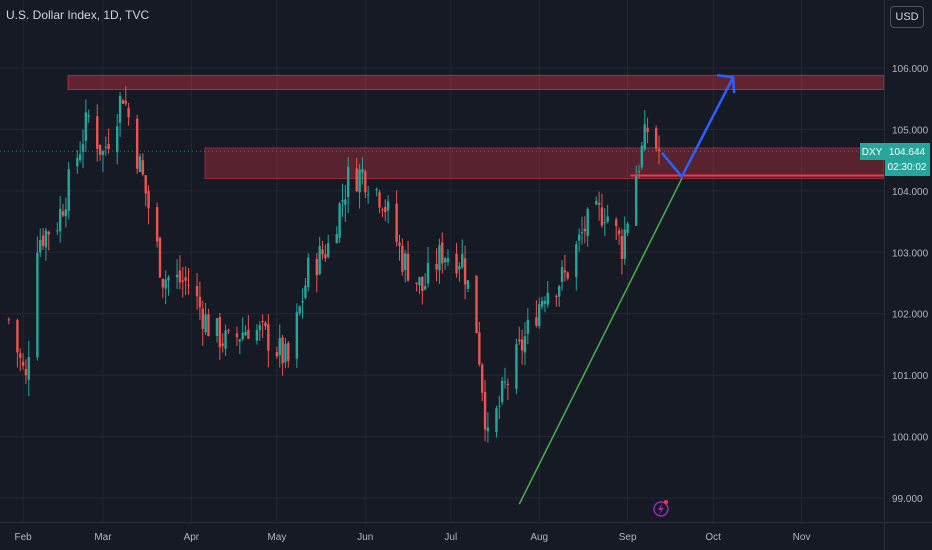  I want to click on time-tick-label: Mar, so click(103, 537).